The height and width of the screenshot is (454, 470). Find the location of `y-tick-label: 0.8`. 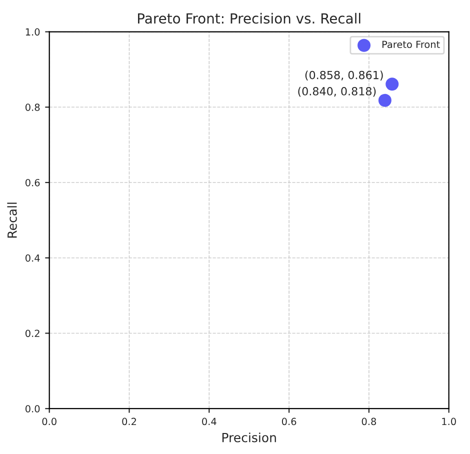

y-tick-label: 0.8 is located at coordinates (33, 107).